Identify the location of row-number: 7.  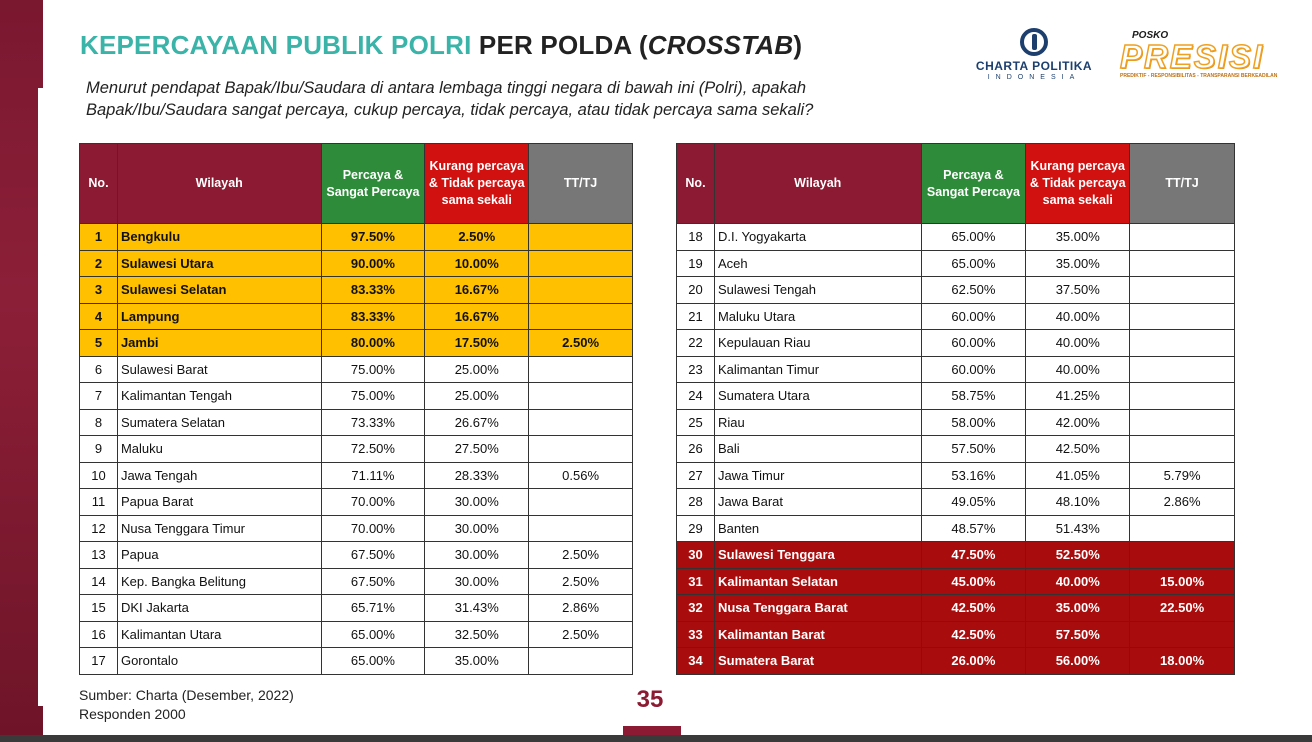
(98, 396).